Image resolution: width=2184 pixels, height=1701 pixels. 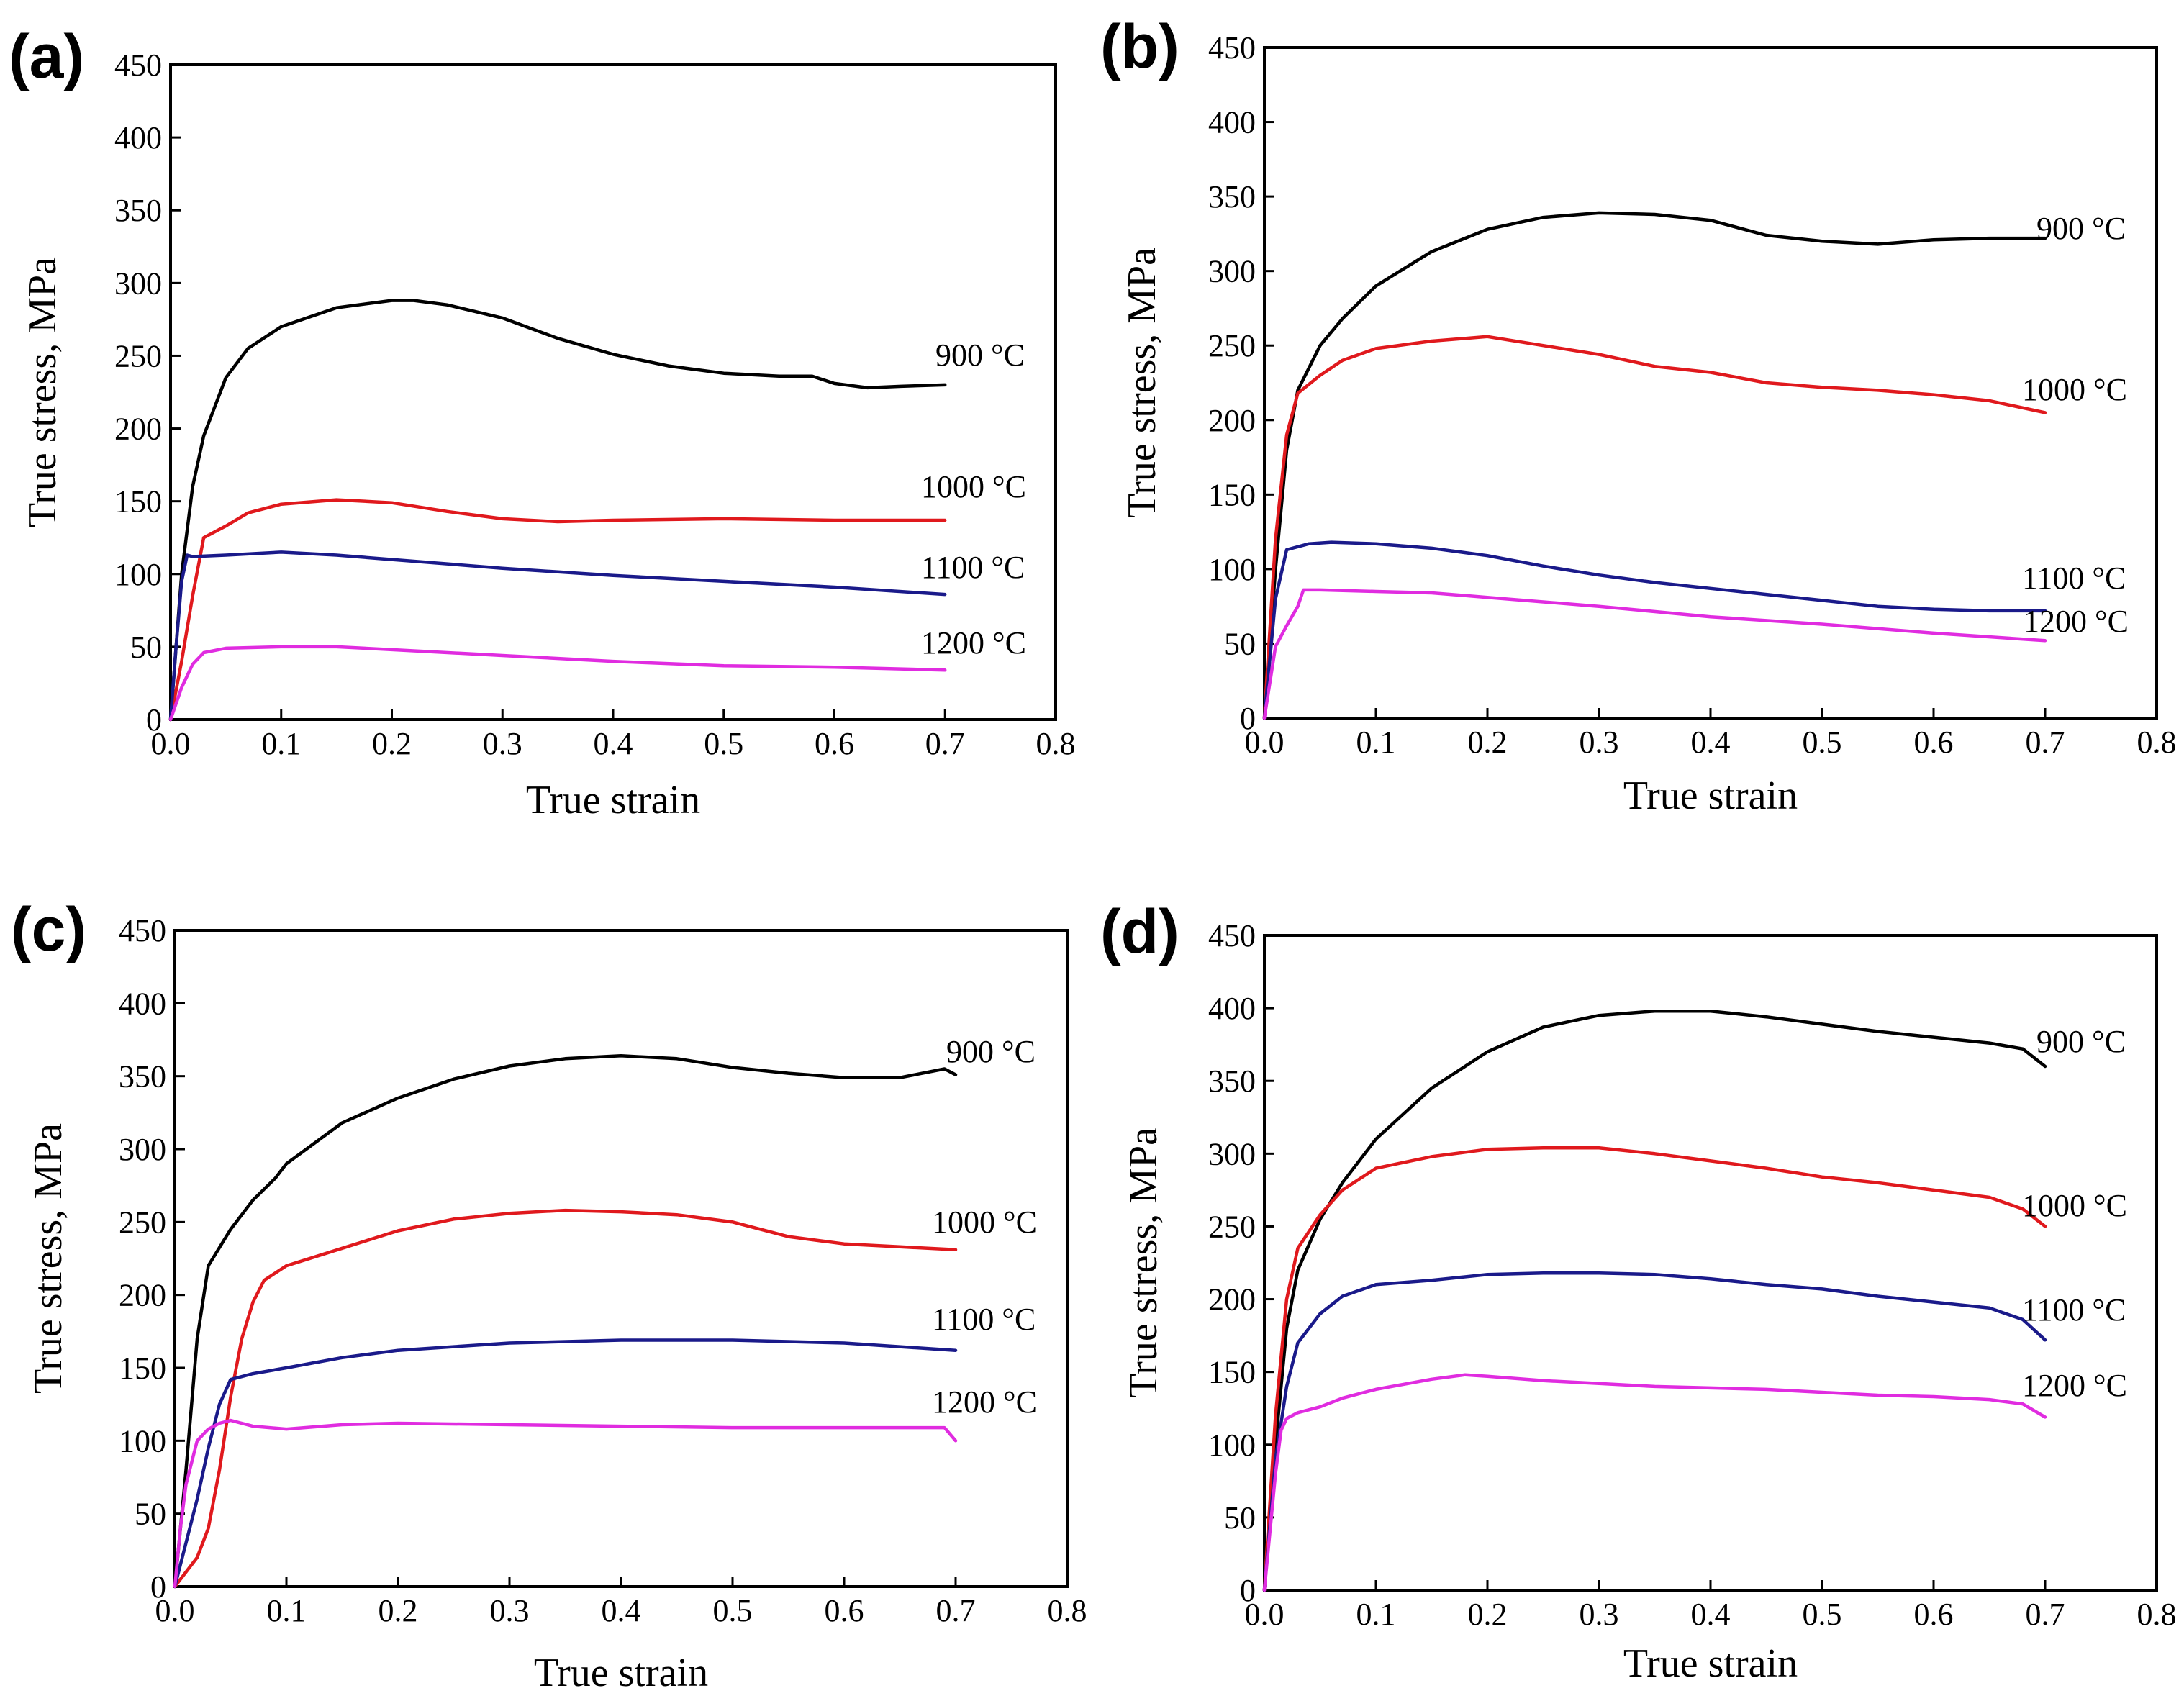 I want to click on panel-b-x-tick-label: 0.1, so click(x=1376, y=742).